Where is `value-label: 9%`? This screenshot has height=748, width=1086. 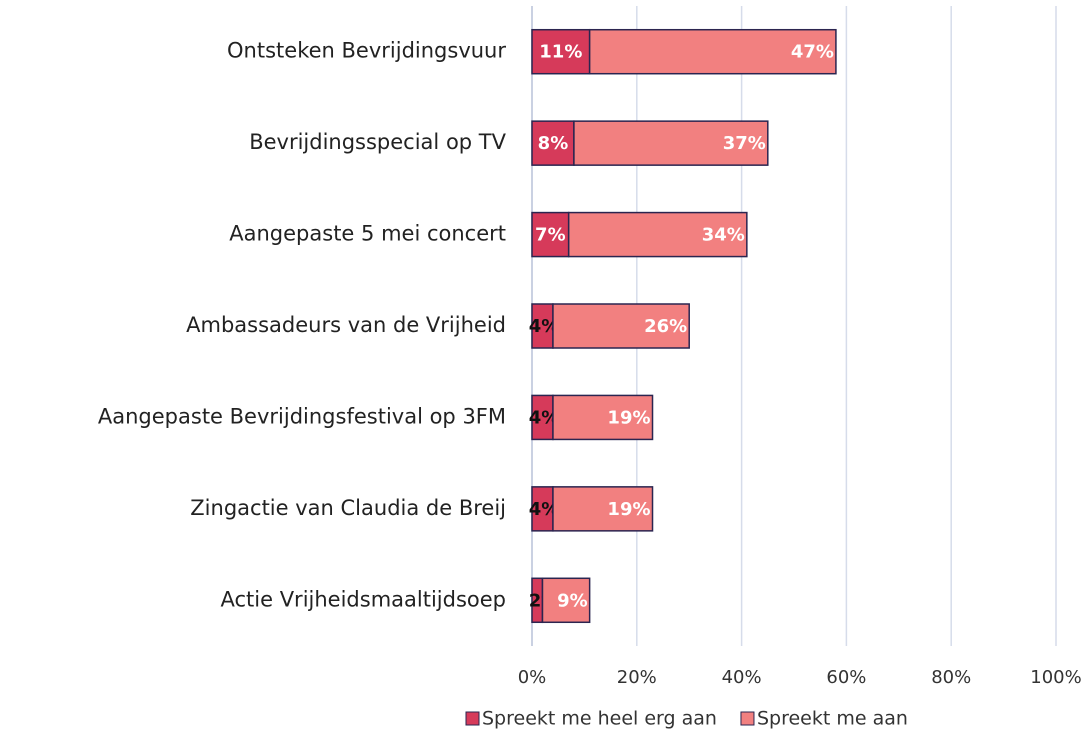
value-label: 9% is located at coordinates (572, 600).